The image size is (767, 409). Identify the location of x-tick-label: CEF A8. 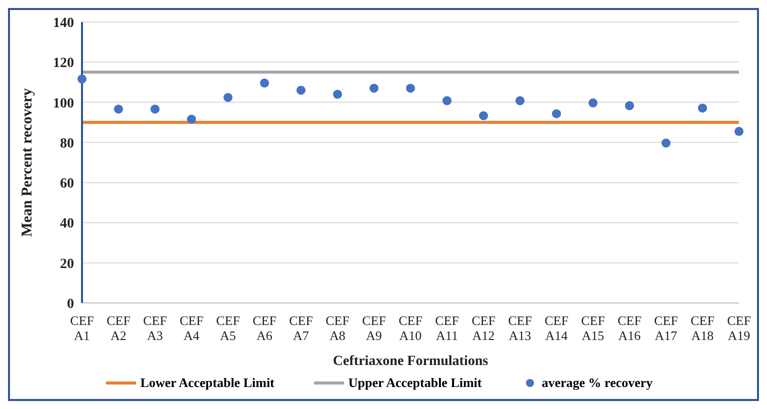
(338, 328).